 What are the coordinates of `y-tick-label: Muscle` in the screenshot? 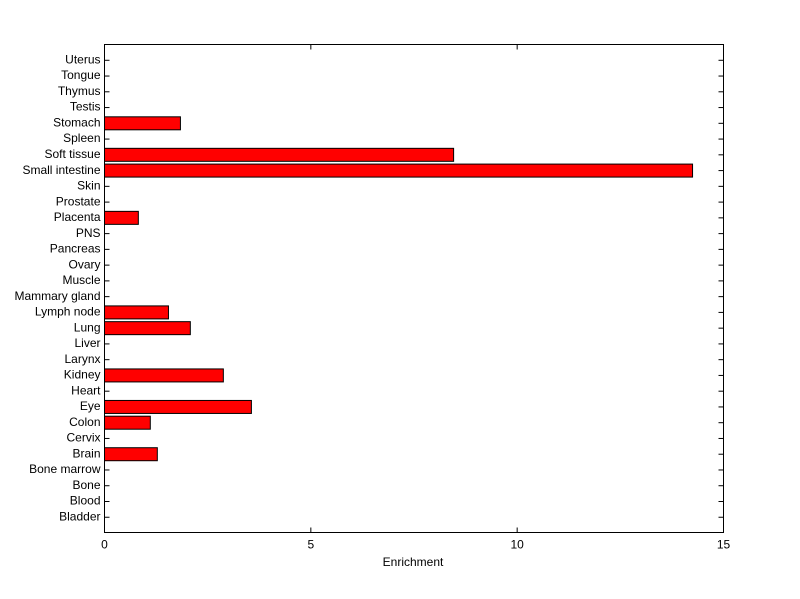 It's located at (81, 280).